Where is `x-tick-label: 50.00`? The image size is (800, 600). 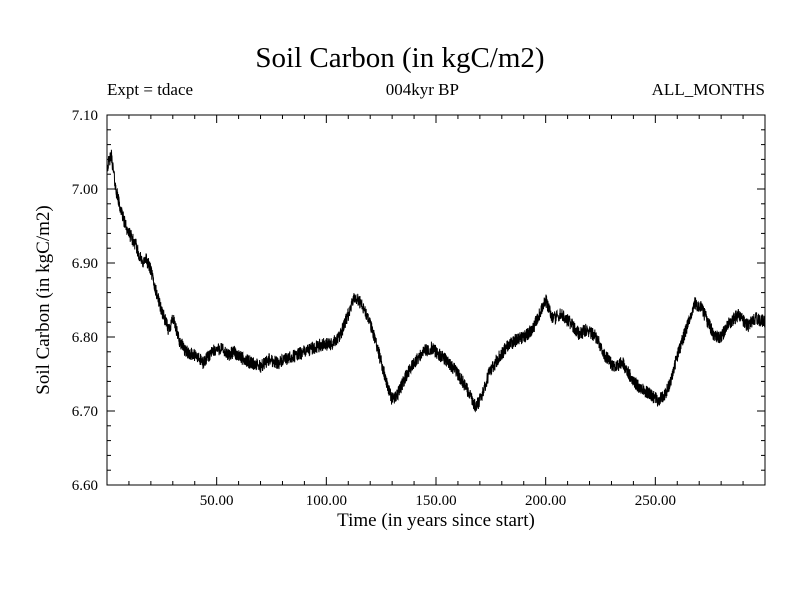
x-tick-label: 50.00 is located at coordinates (217, 501).